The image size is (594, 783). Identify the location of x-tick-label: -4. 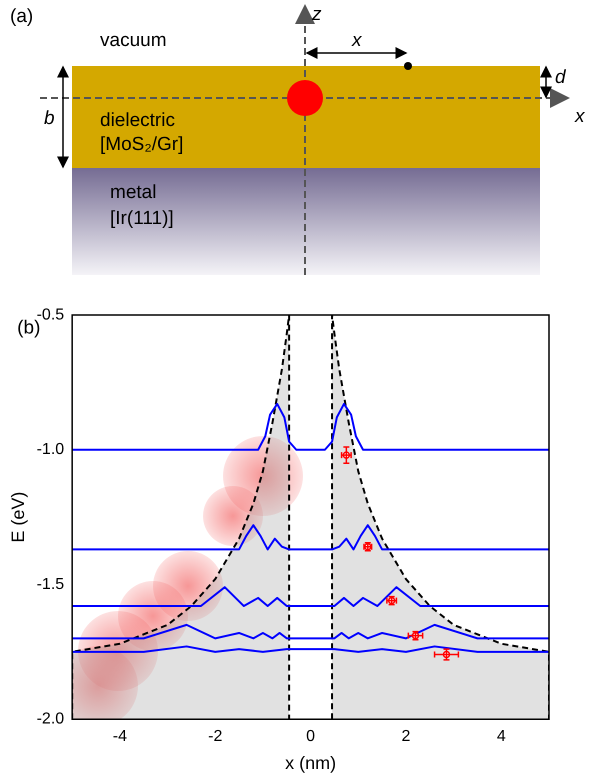
(120, 737).